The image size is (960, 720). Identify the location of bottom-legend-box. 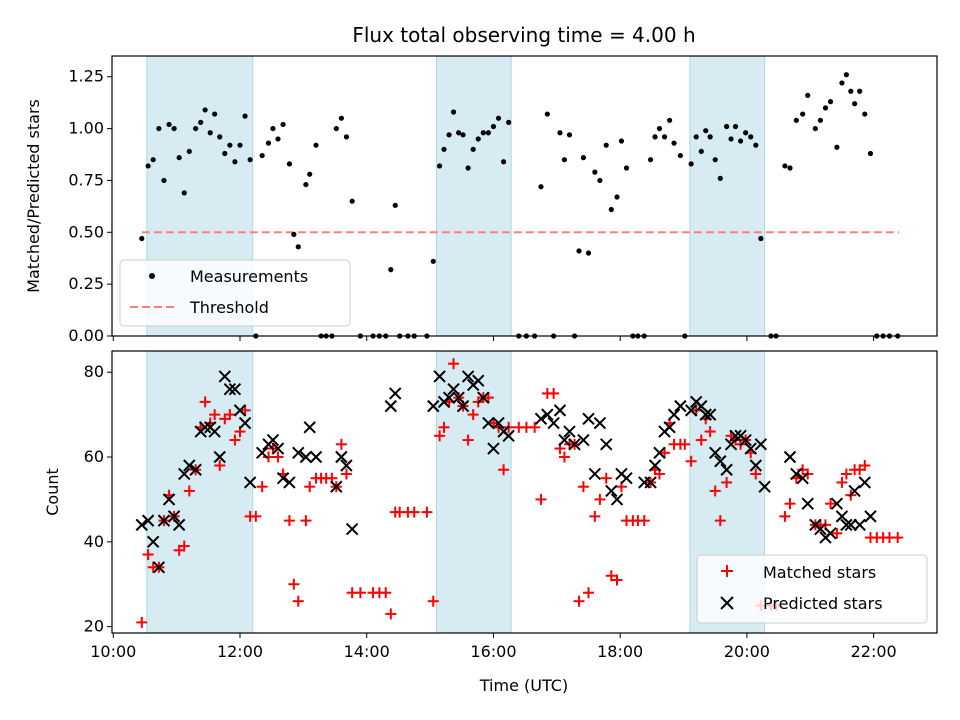
(812, 589).